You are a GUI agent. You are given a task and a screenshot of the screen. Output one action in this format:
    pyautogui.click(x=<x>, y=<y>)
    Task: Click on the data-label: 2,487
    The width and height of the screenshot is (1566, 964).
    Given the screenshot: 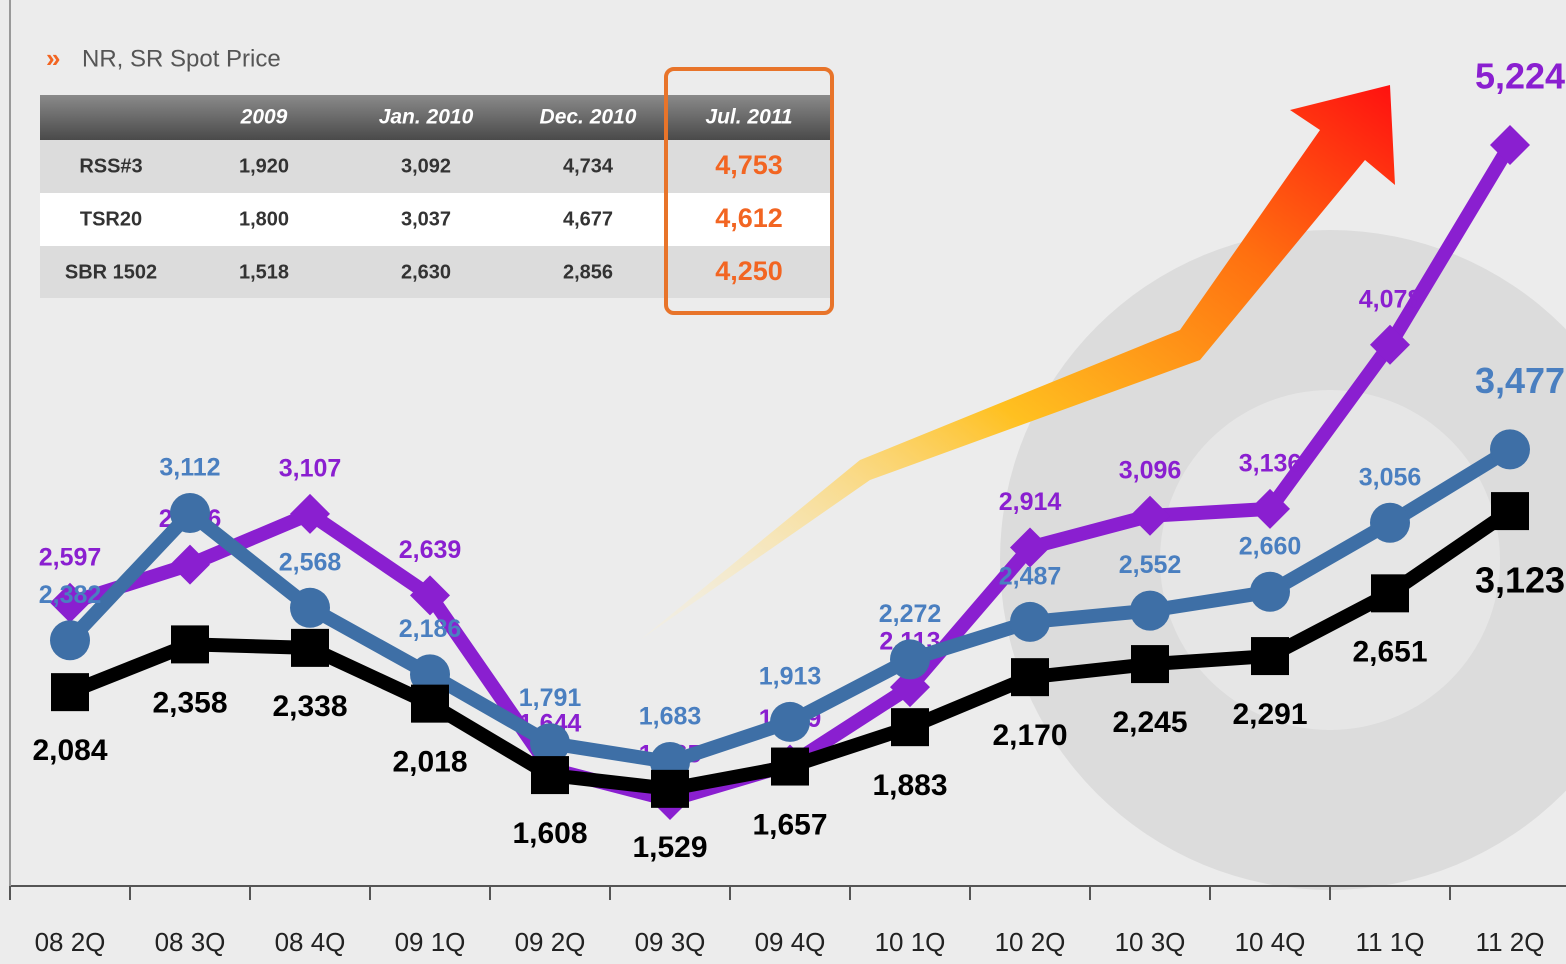 What is the action you would take?
    pyautogui.click(x=1030, y=577)
    